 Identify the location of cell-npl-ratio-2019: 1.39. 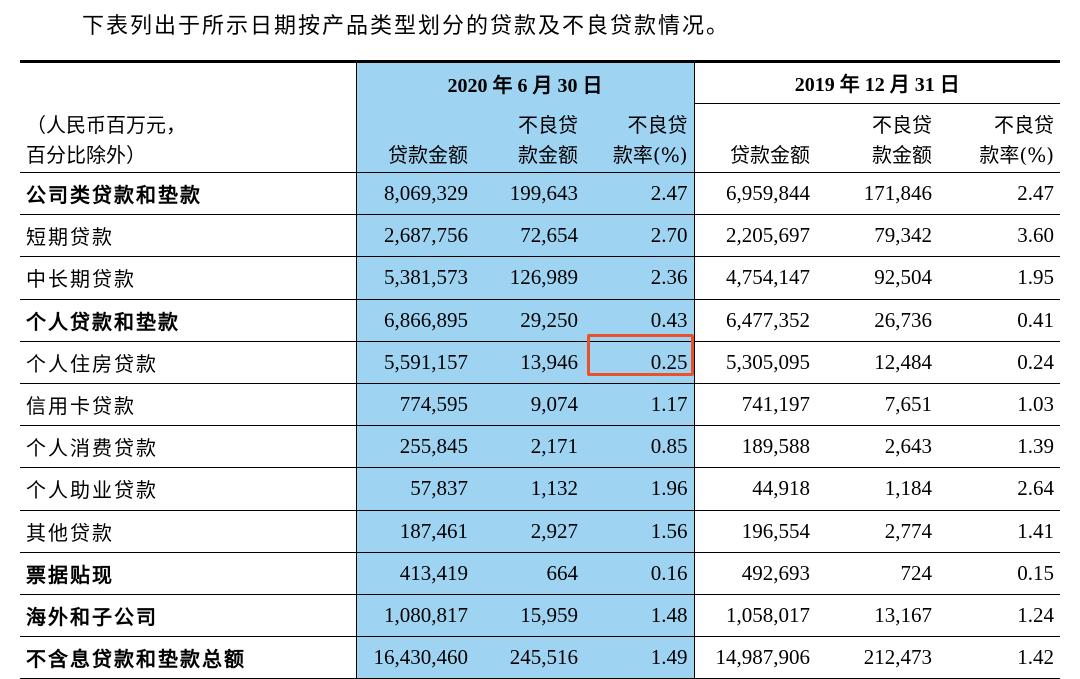
(999, 447).